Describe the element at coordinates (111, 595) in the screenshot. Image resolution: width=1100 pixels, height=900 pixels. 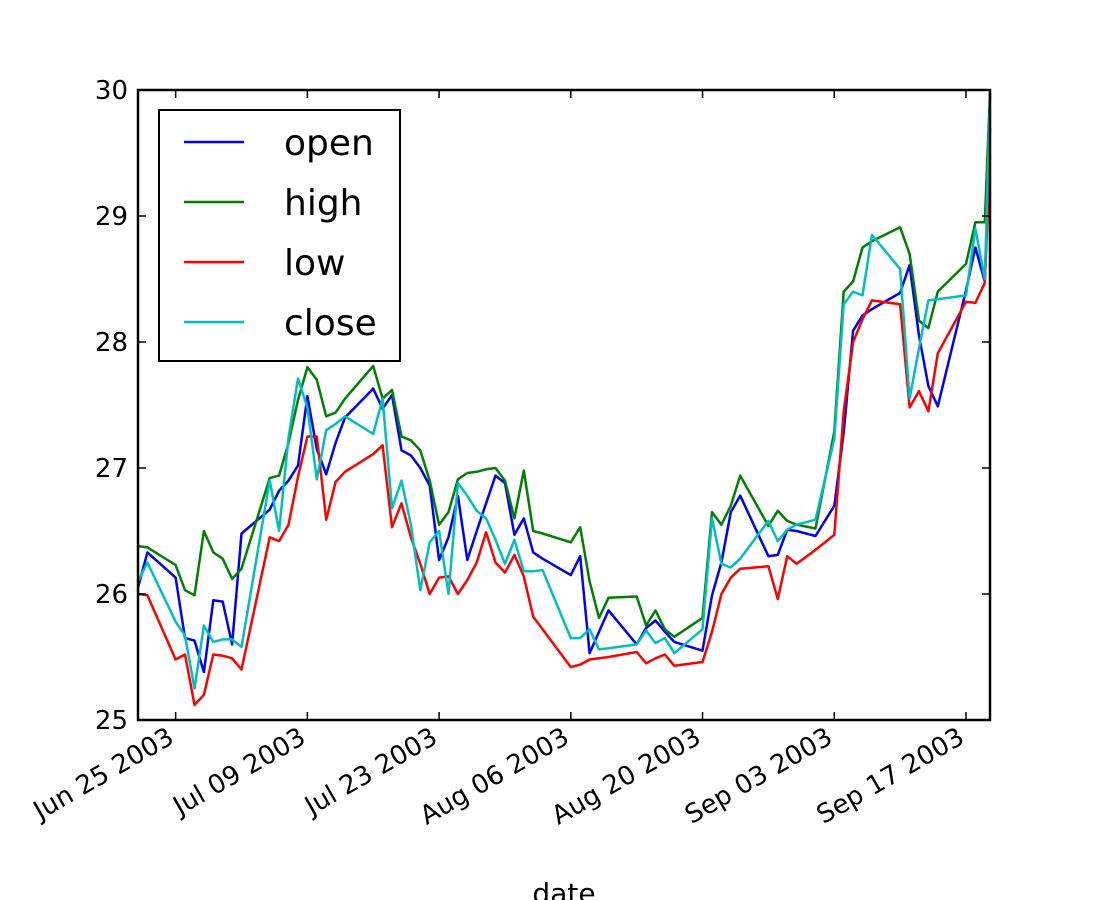
I see `y-tick-label: 26` at that location.